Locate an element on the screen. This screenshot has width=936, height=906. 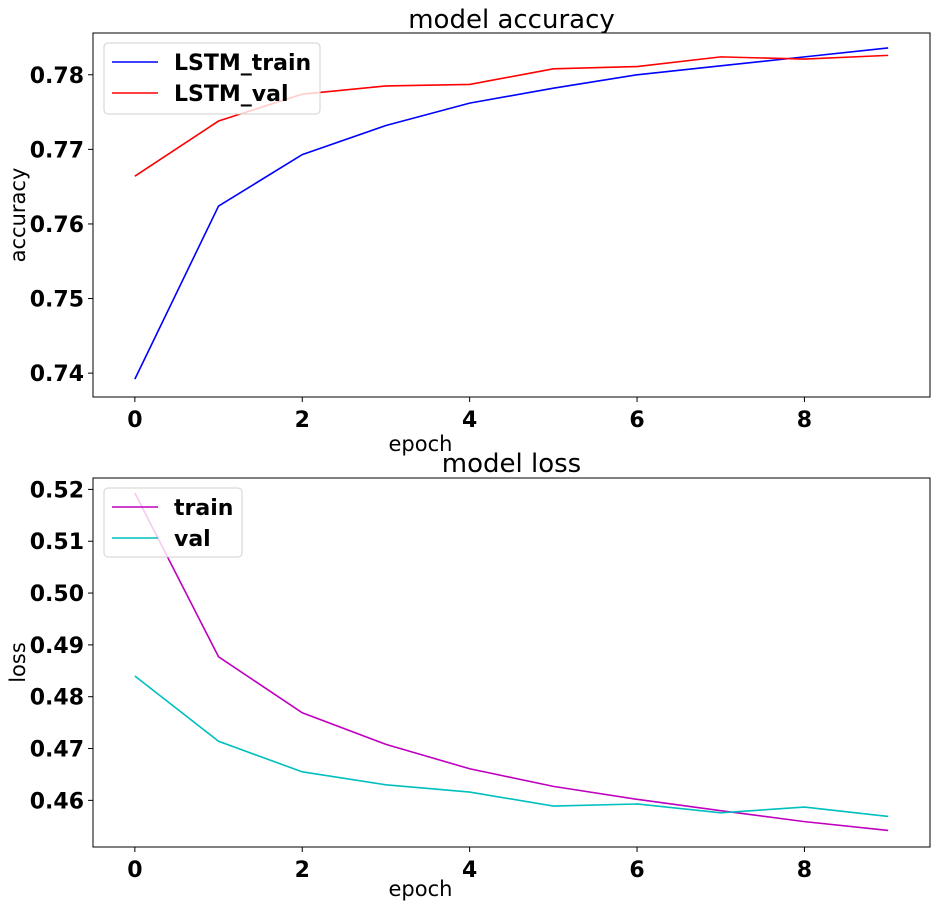
y-tick-label: 0.52 is located at coordinates (57, 490).